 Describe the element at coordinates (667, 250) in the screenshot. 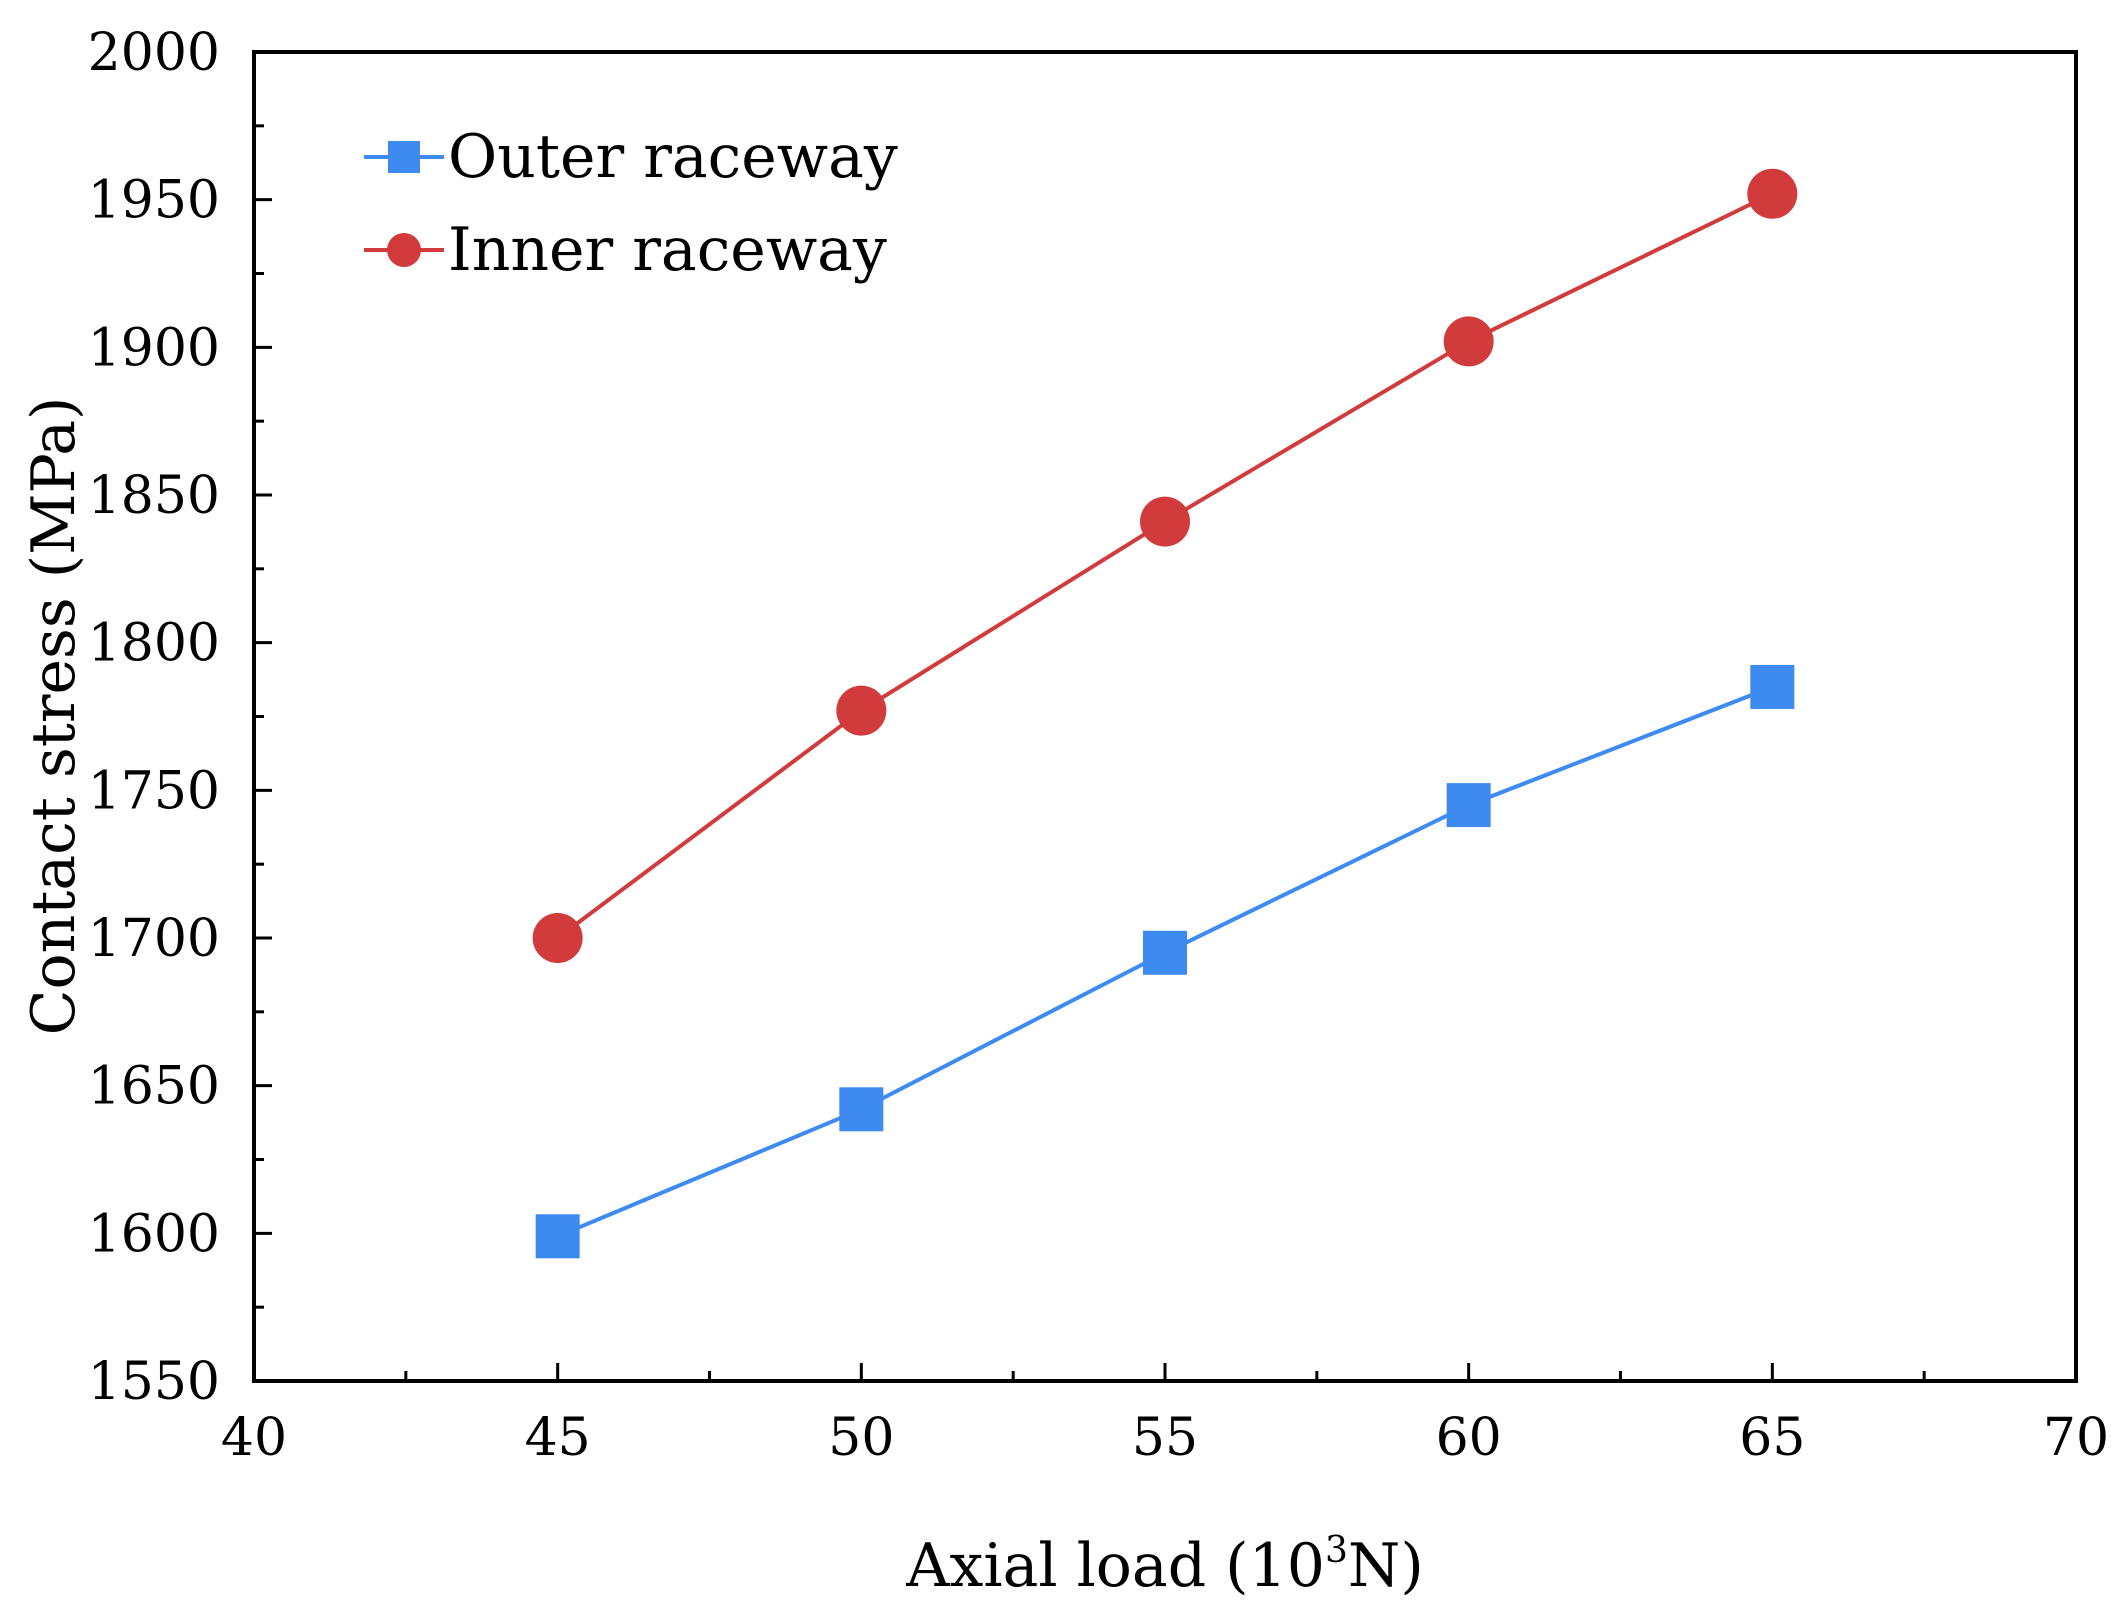

I see `legend-label: Inner raceway` at that location.